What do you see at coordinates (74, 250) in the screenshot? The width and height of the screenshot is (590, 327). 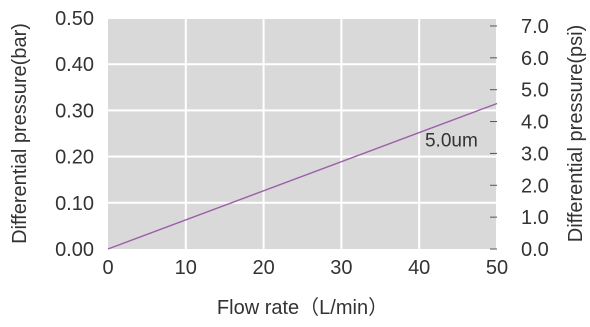 I see `left-y-tick-label: 0.00` at bounding box center [74, 250].